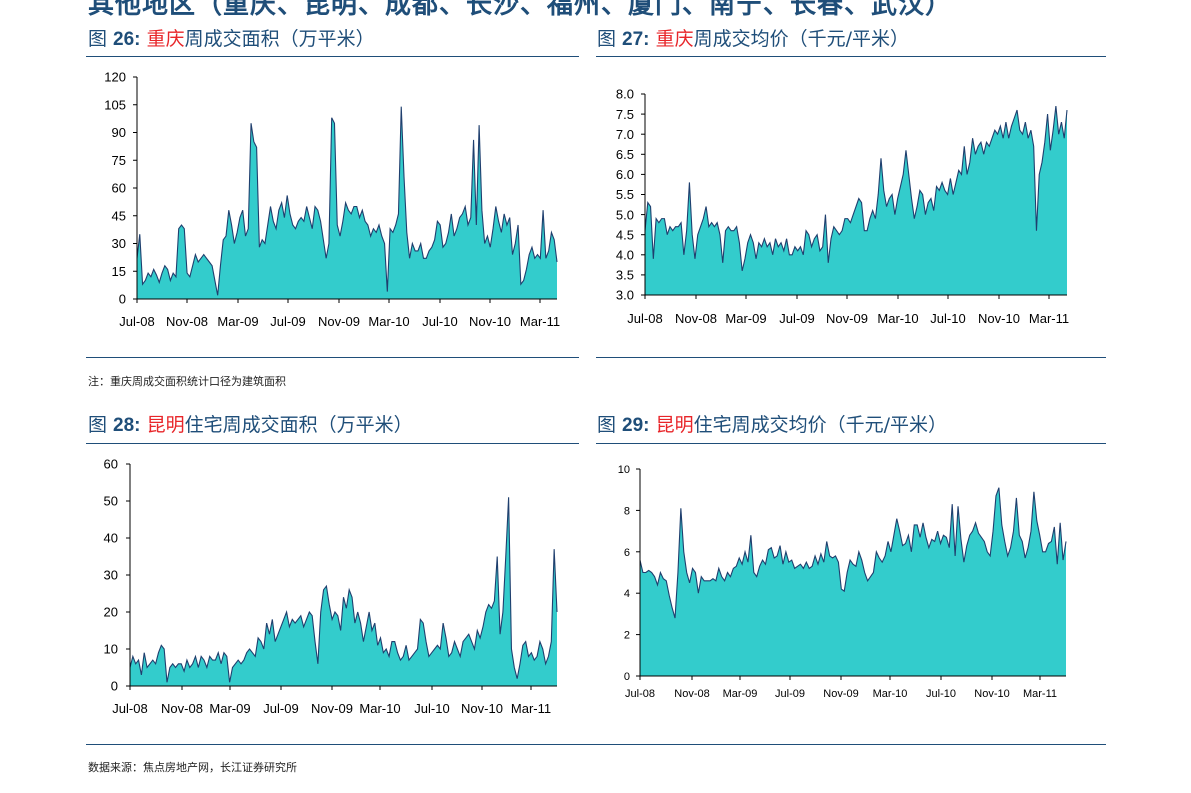 This screenshot has width=1191, height=793. I want to click on y-tick-label: 4.0, so click(625, 254).